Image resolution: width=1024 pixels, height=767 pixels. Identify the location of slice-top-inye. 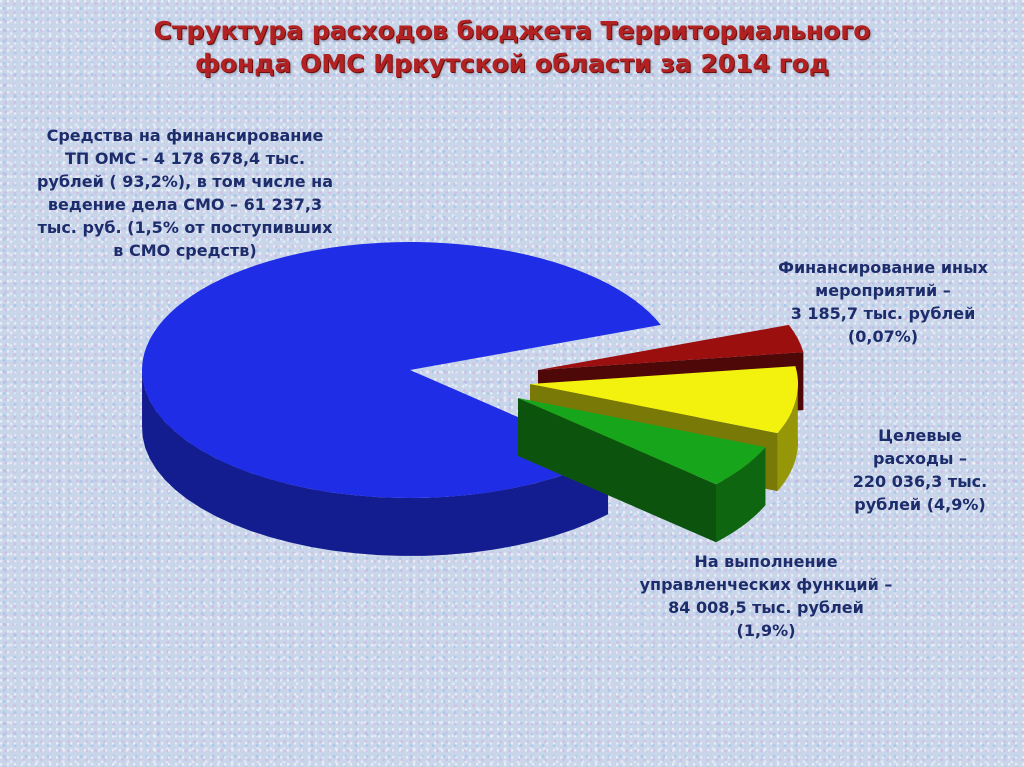
(671, 347).